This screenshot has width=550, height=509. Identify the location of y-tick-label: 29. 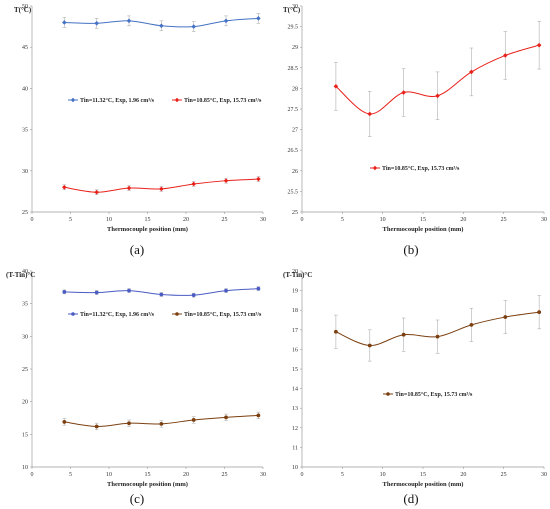
(295, 48).